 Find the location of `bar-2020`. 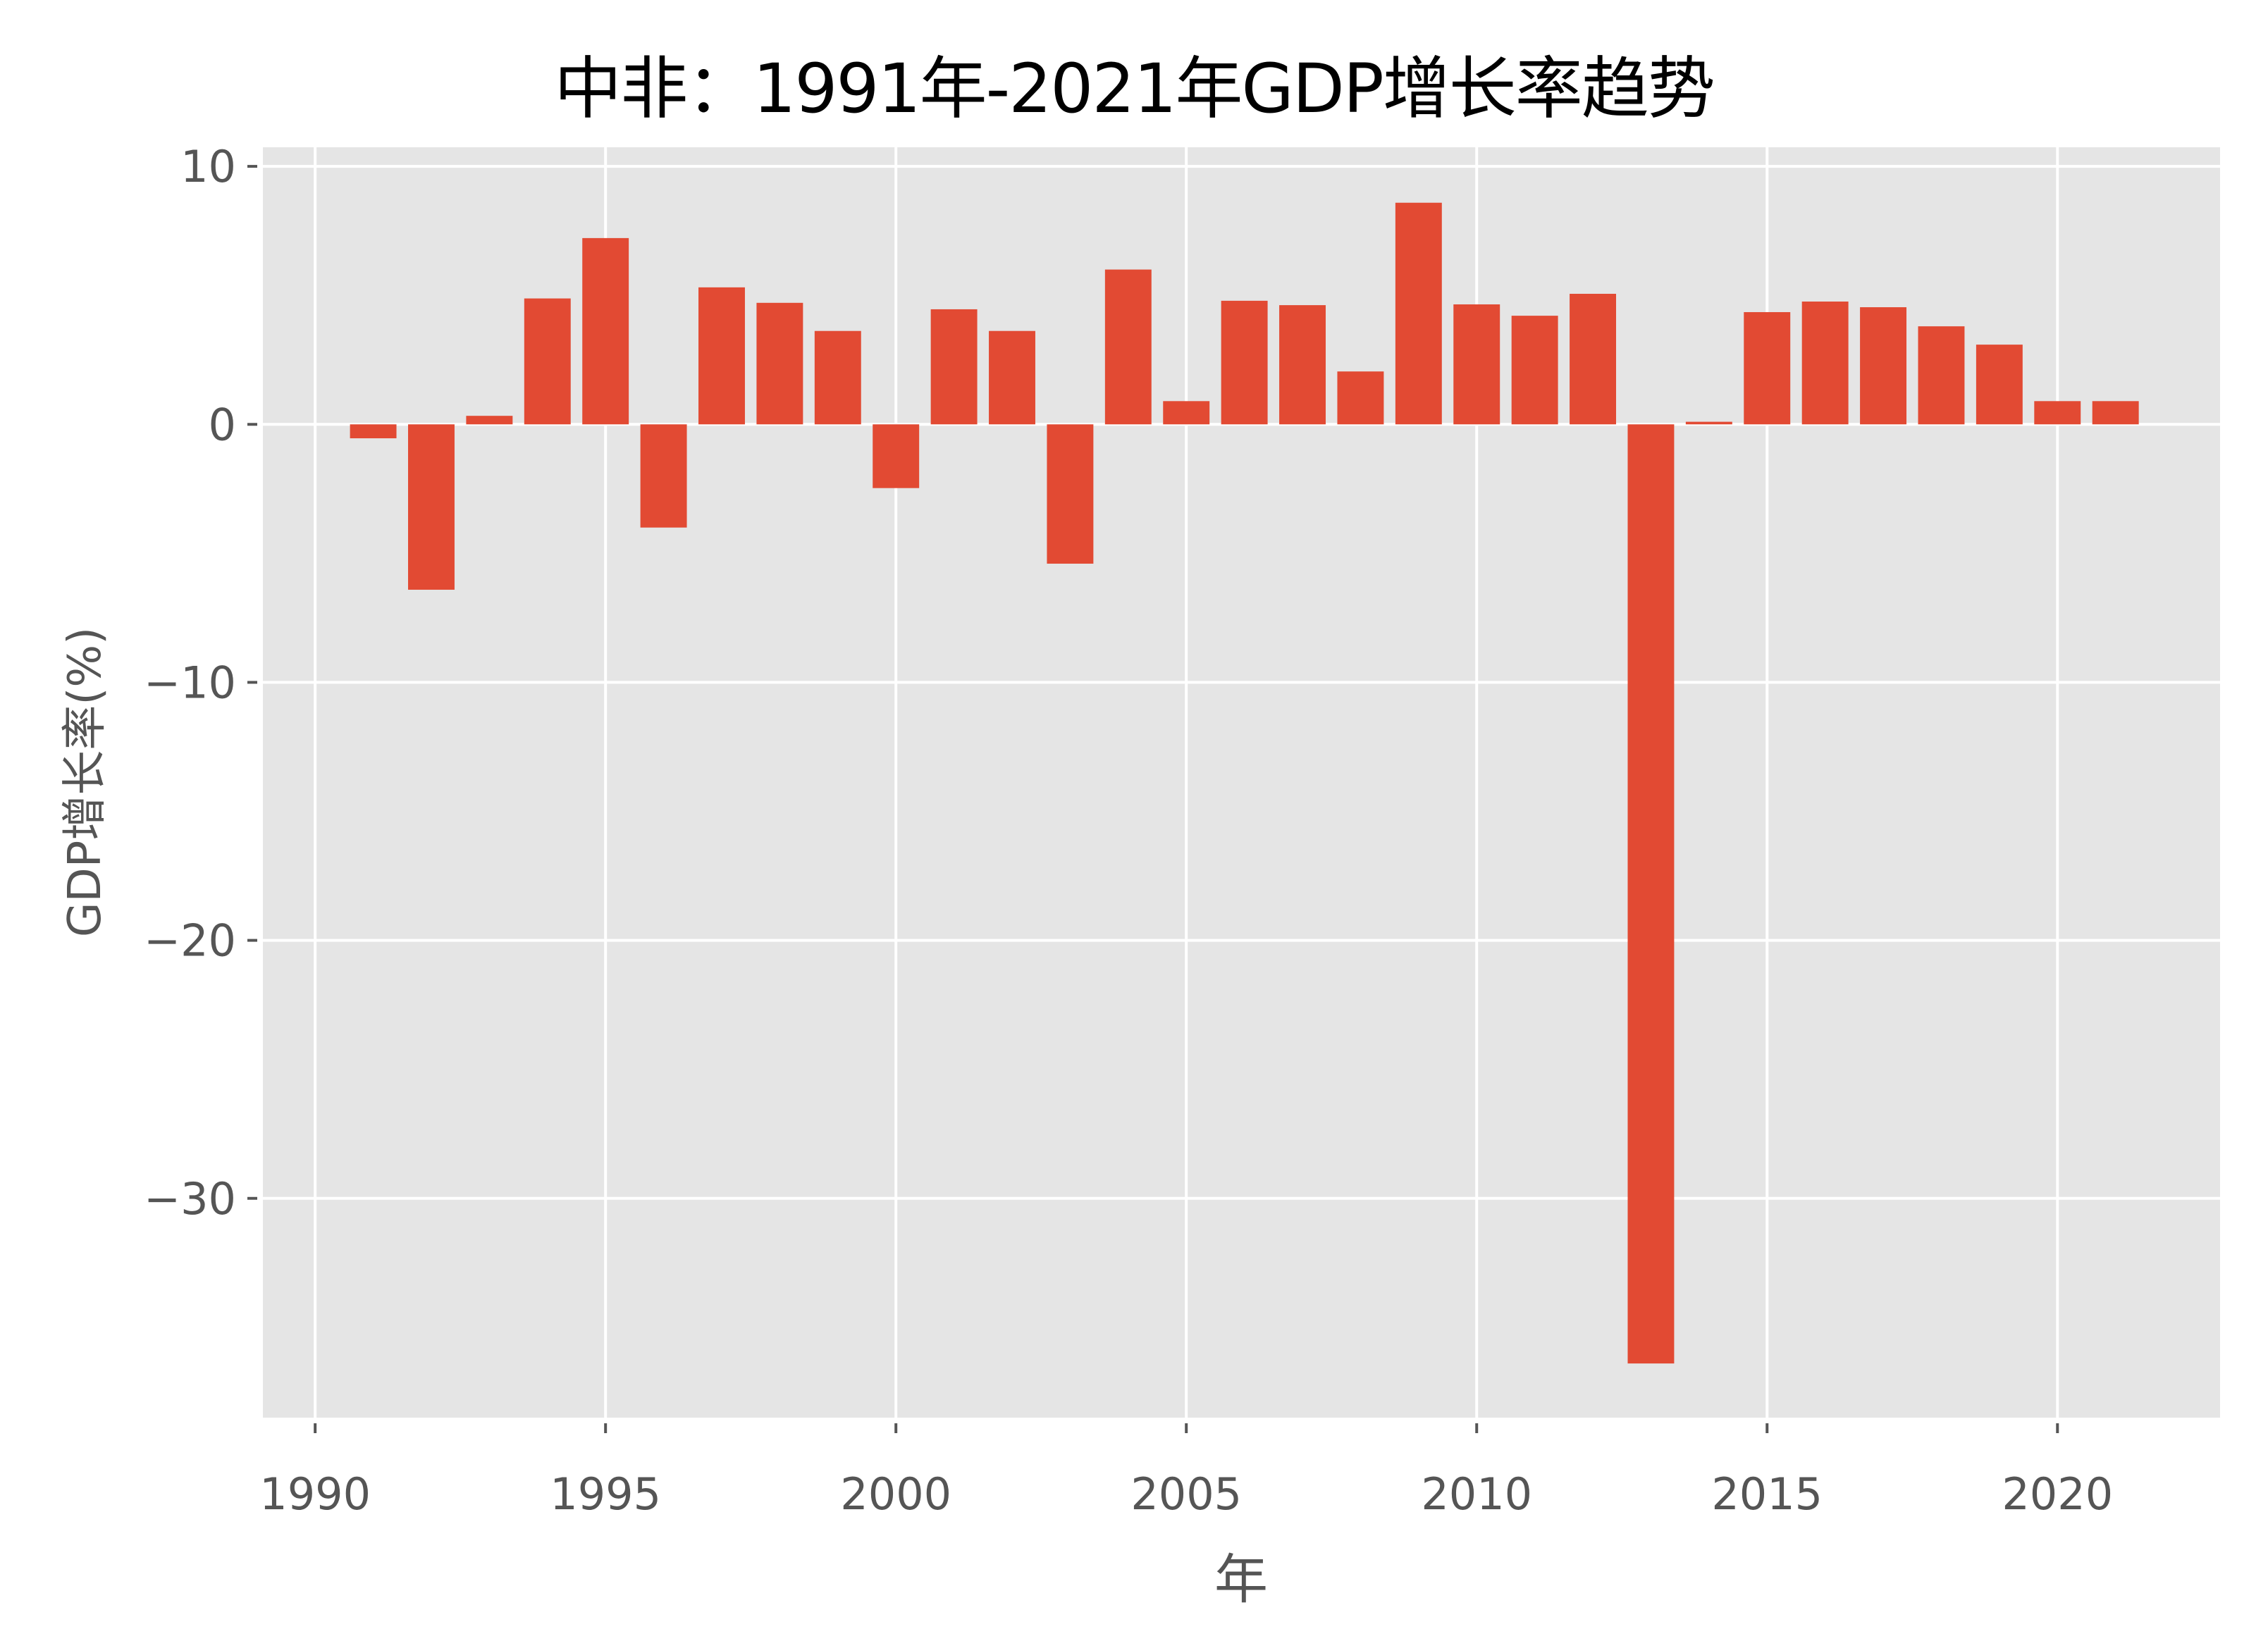

bar-2020 is located at coordinates (2057, 413).